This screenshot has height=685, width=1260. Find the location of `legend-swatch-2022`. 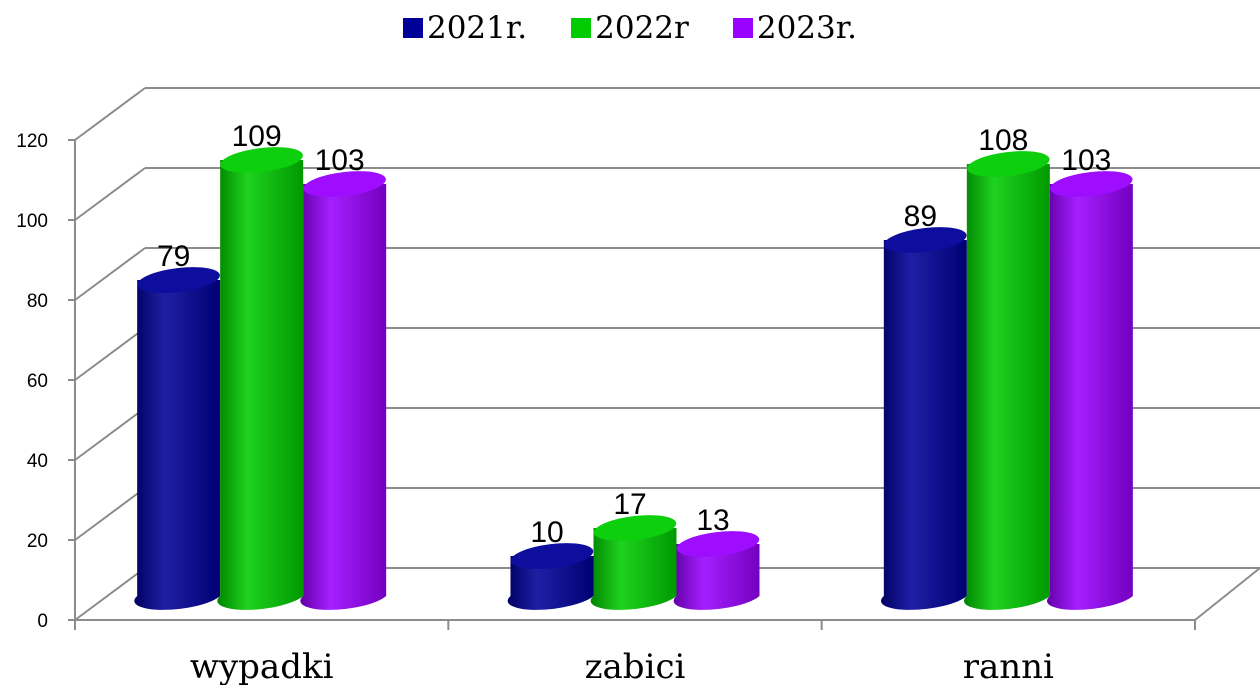

legend-swatch-2022 is located at coordinates (581, 28).